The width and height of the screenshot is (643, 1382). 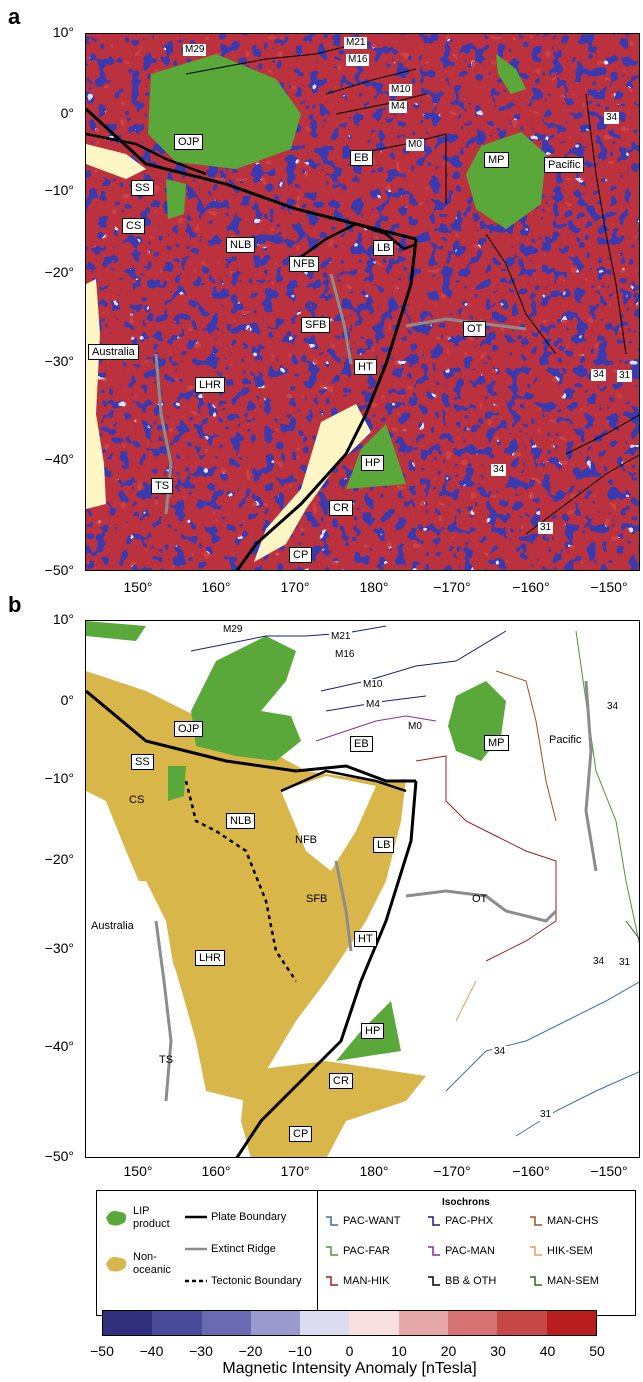 What do you see at coordinates (112, 926) in the screenshot?
I see `label-australia-b: Australia` at bounding box center [112, 926].